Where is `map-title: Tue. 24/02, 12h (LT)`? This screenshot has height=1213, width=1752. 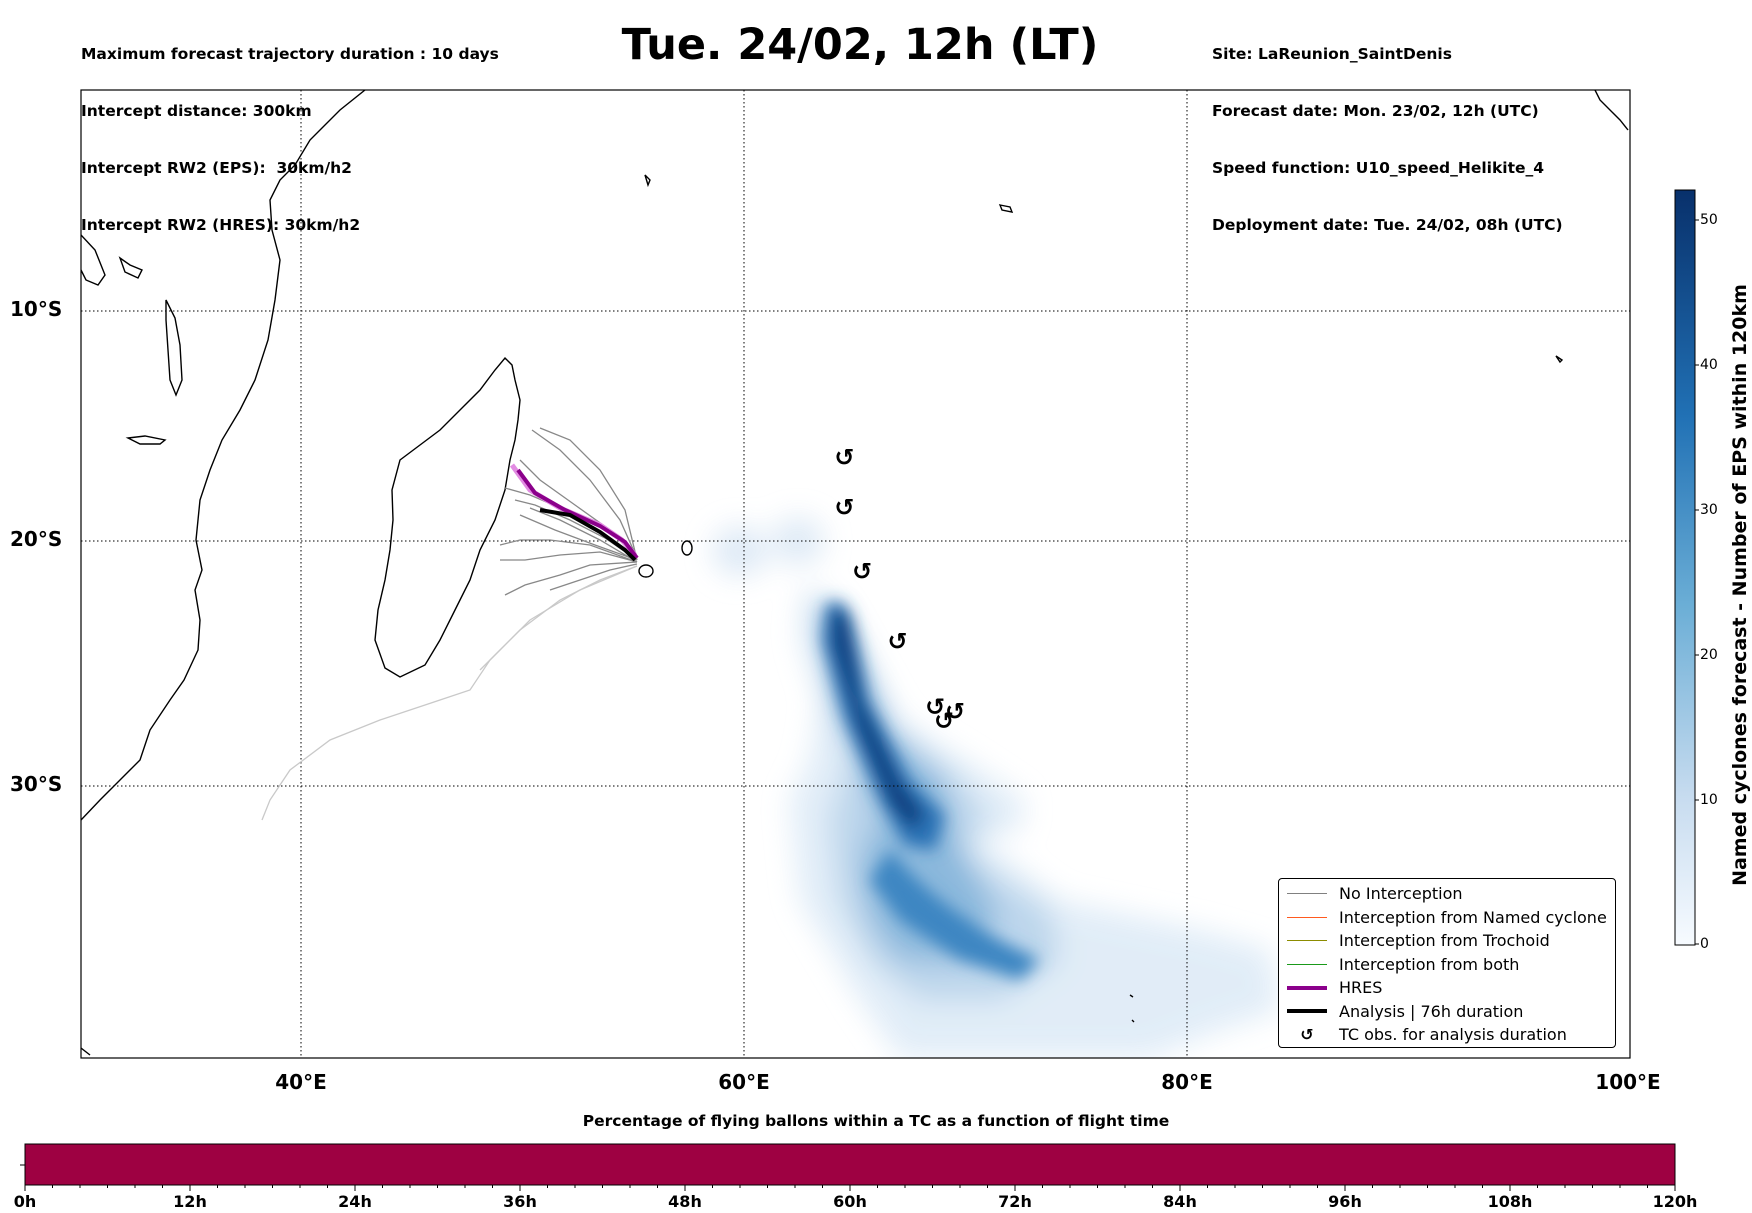
map-title: Tue. 24/02, 12h (LT) is located at coordinates (860, 45).